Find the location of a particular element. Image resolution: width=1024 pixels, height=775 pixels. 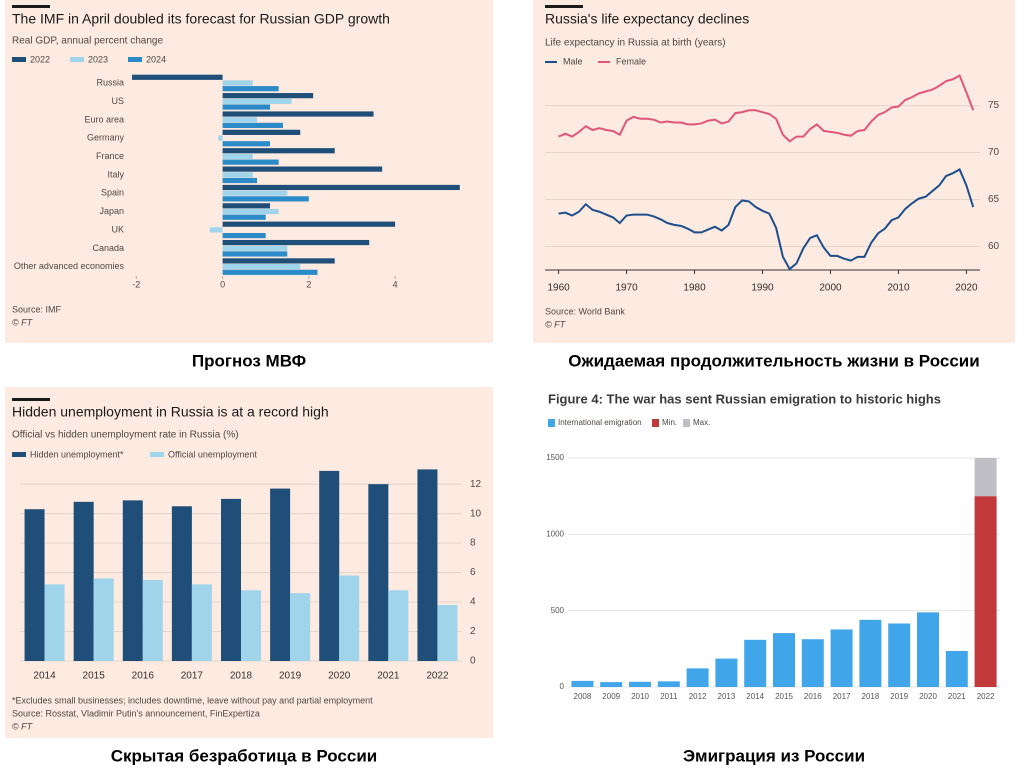

y-tick-label: 500 is located at coordinates (558, 610).